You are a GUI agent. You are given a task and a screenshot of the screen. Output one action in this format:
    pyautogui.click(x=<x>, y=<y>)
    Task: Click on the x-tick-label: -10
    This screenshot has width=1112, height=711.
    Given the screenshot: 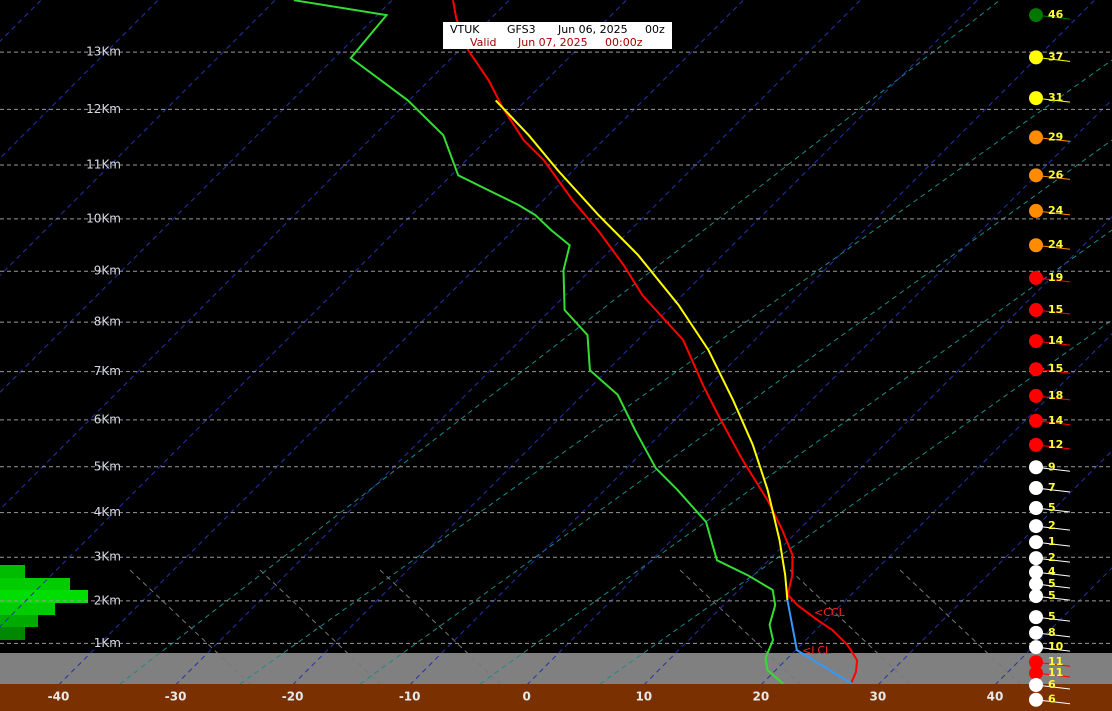 What is the action you would take?
    pyautogui.click(x=410, y=697)
    